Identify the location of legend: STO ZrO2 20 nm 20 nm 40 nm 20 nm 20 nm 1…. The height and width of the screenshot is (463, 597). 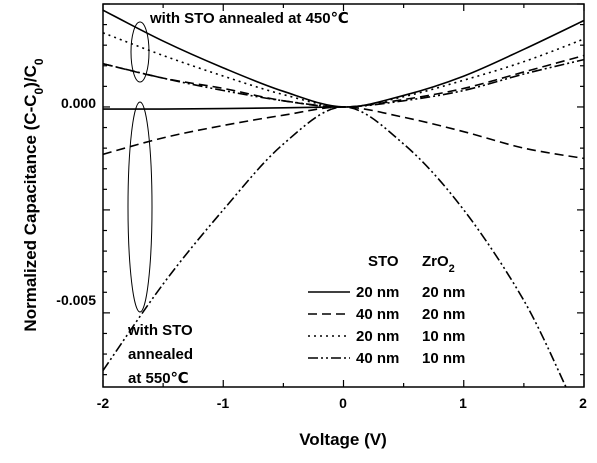
(386, 310).